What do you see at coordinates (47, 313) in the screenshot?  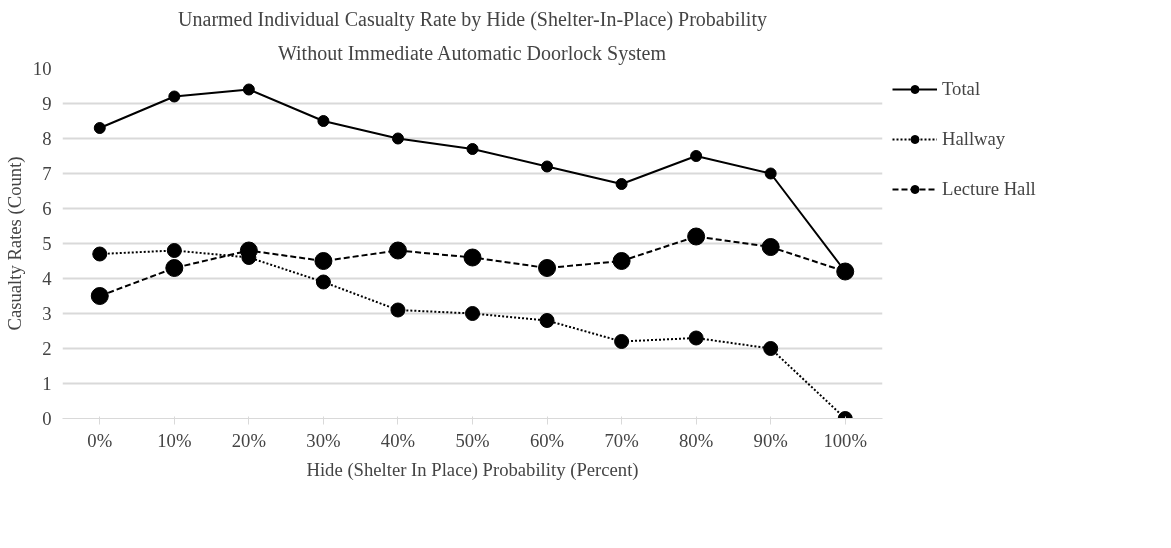 I see `y-tick-label: 3` at bounding box center [47, 313].